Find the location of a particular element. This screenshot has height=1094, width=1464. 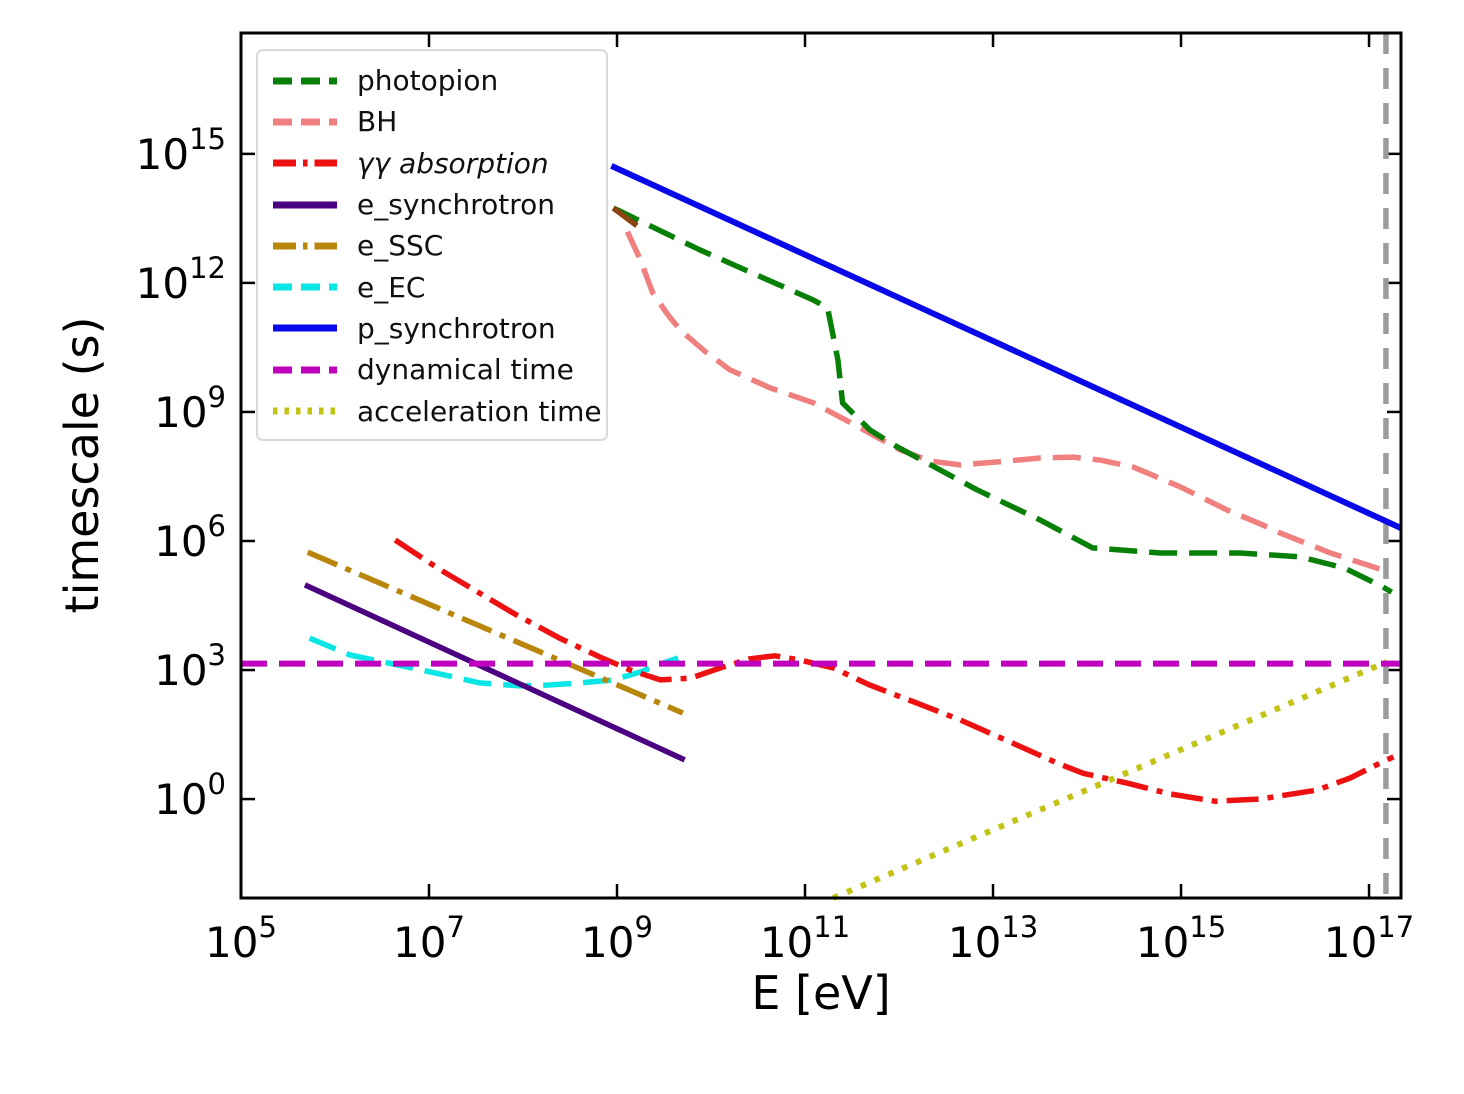

legend-item-label: e_synchrotron is located at coordinates (456, 205).